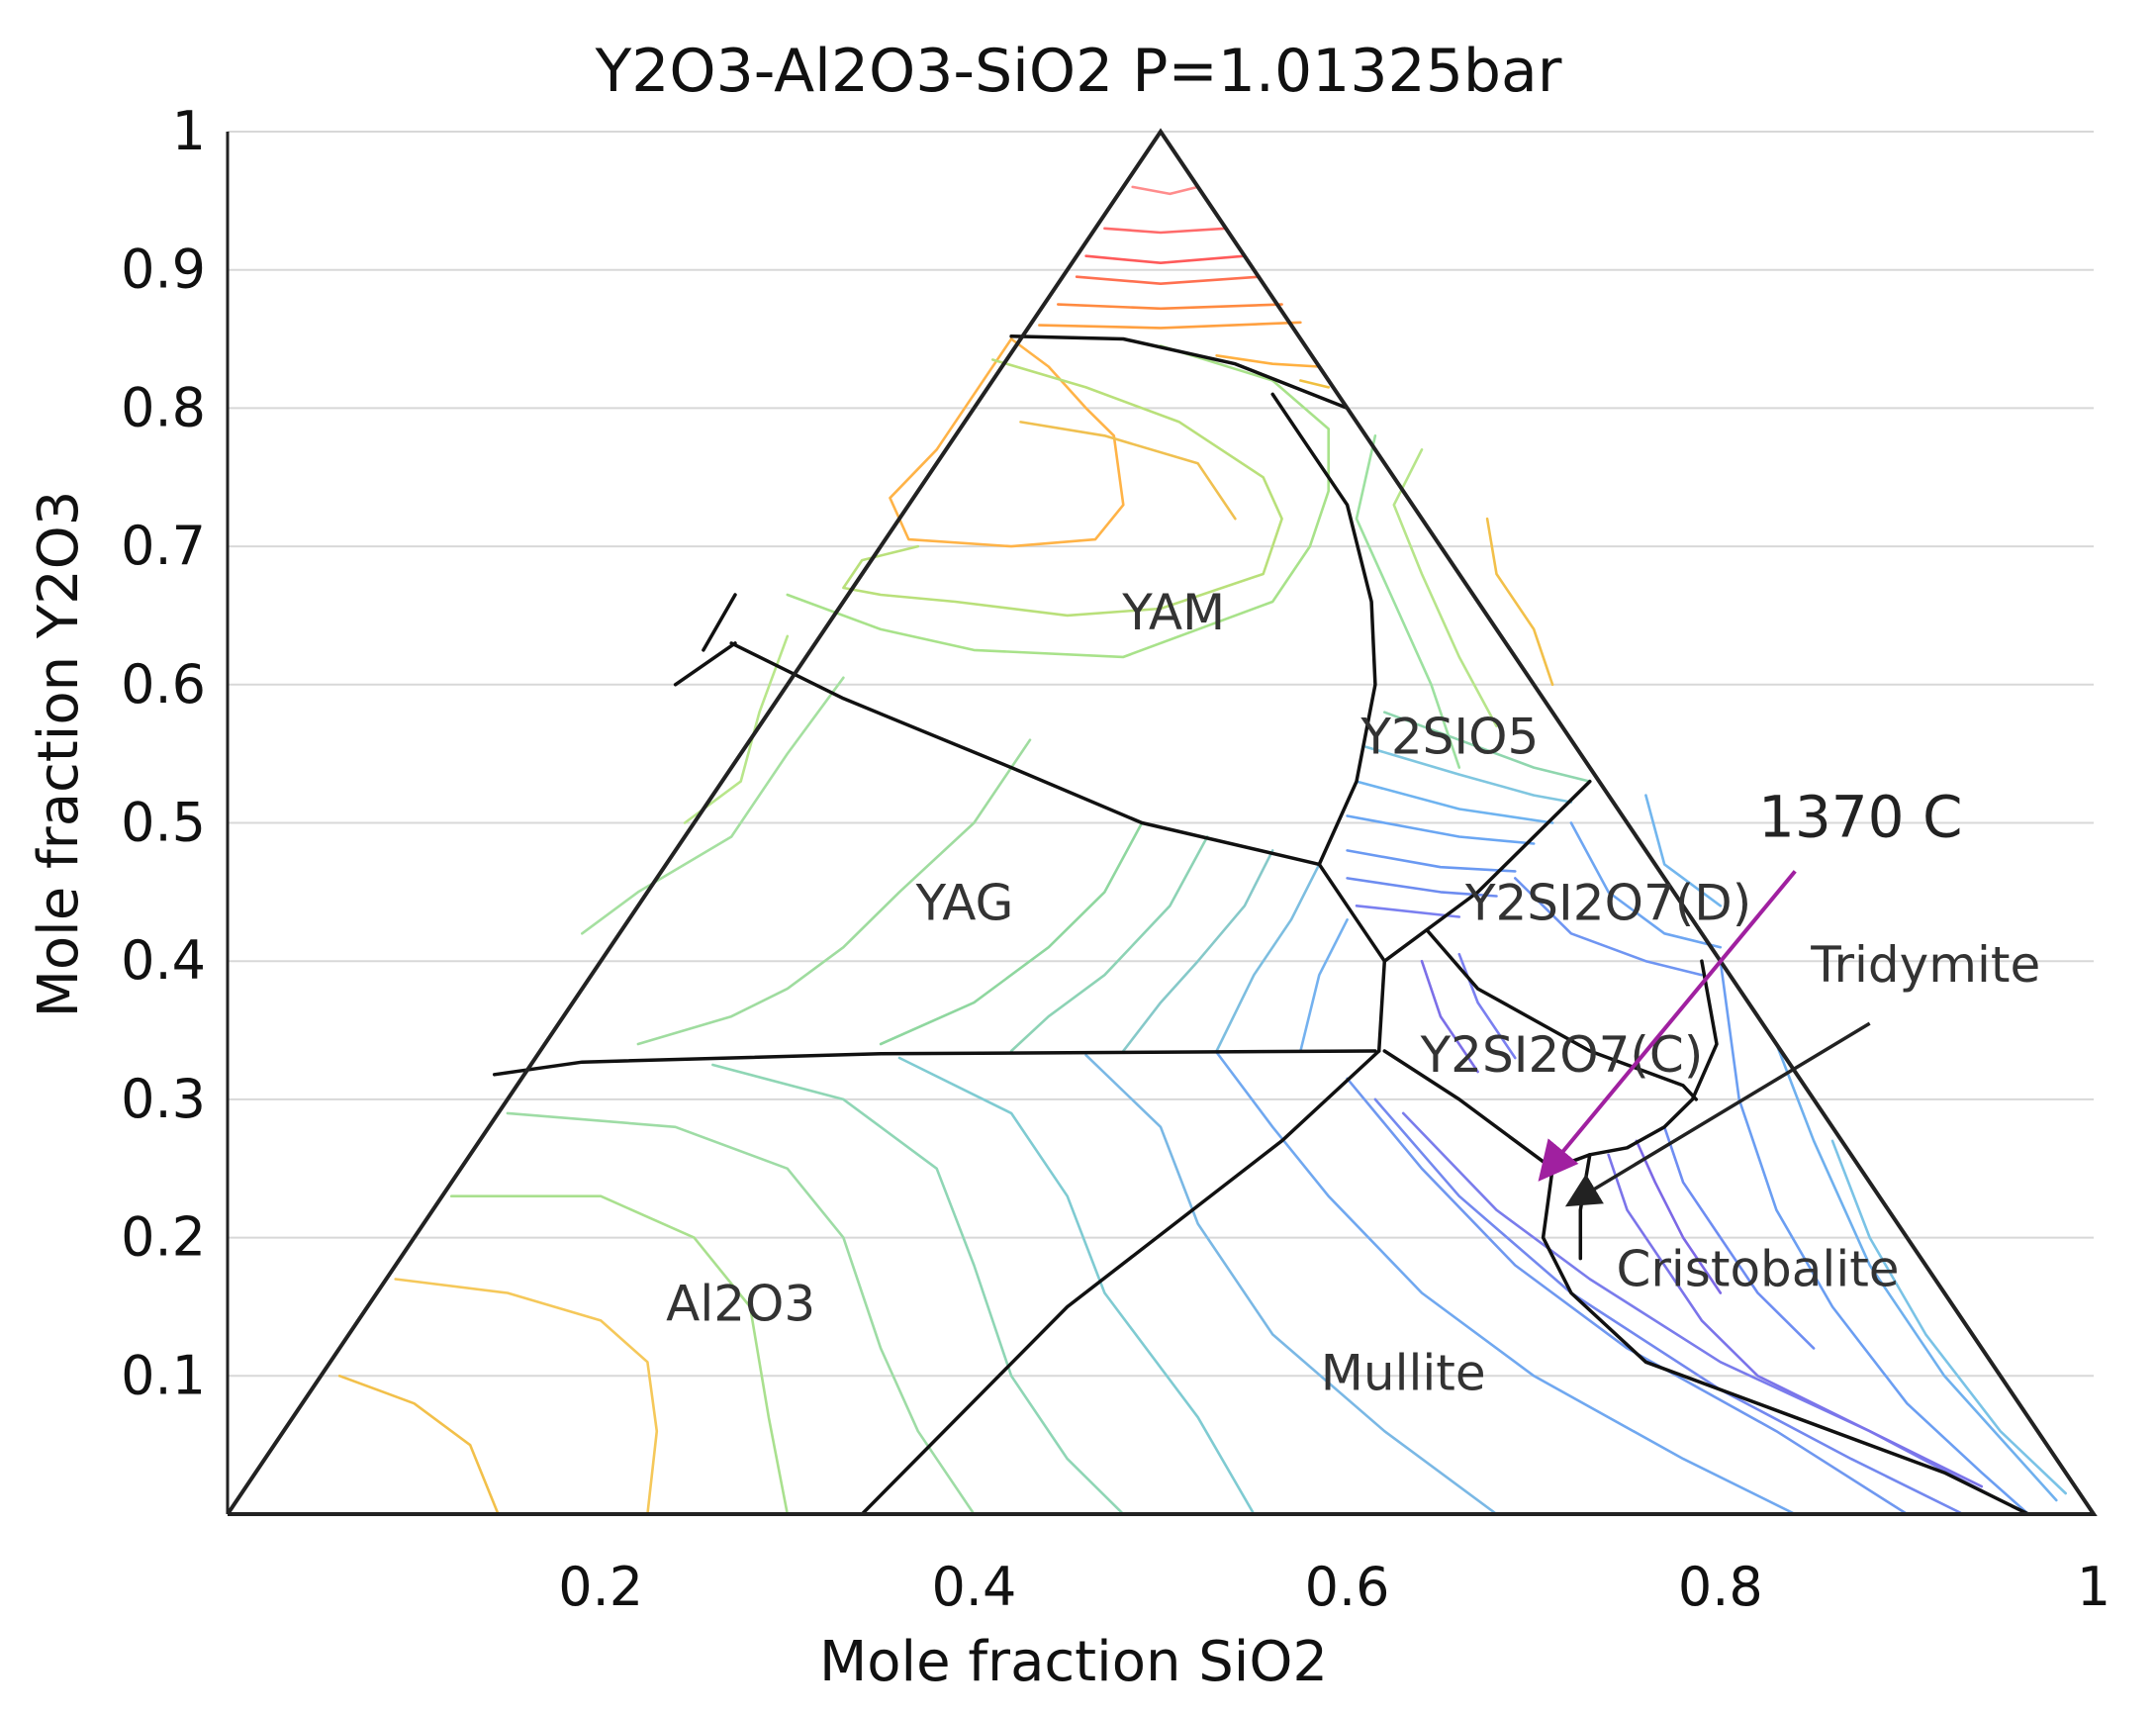 The width and height of the screenshot is (2156, 1717). Describe the element at coordinates (163, 823) in the screenshot. I see `y-tick-label: 0.5` at that location.